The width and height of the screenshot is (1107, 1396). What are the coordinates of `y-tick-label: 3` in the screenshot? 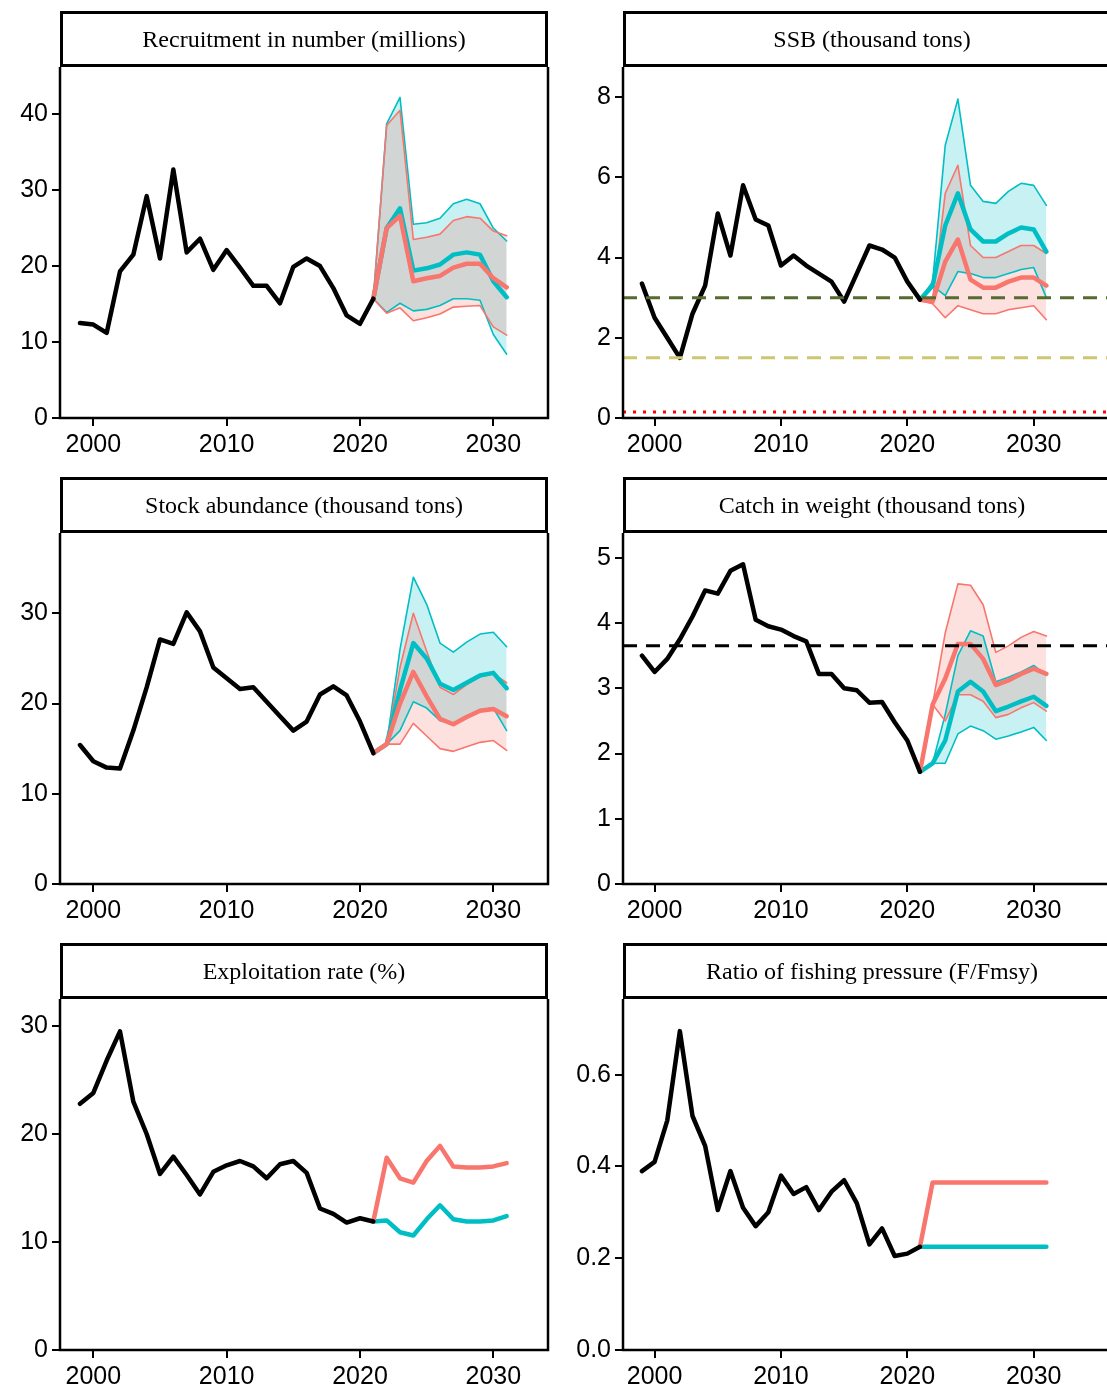 It's located at (604, 686).